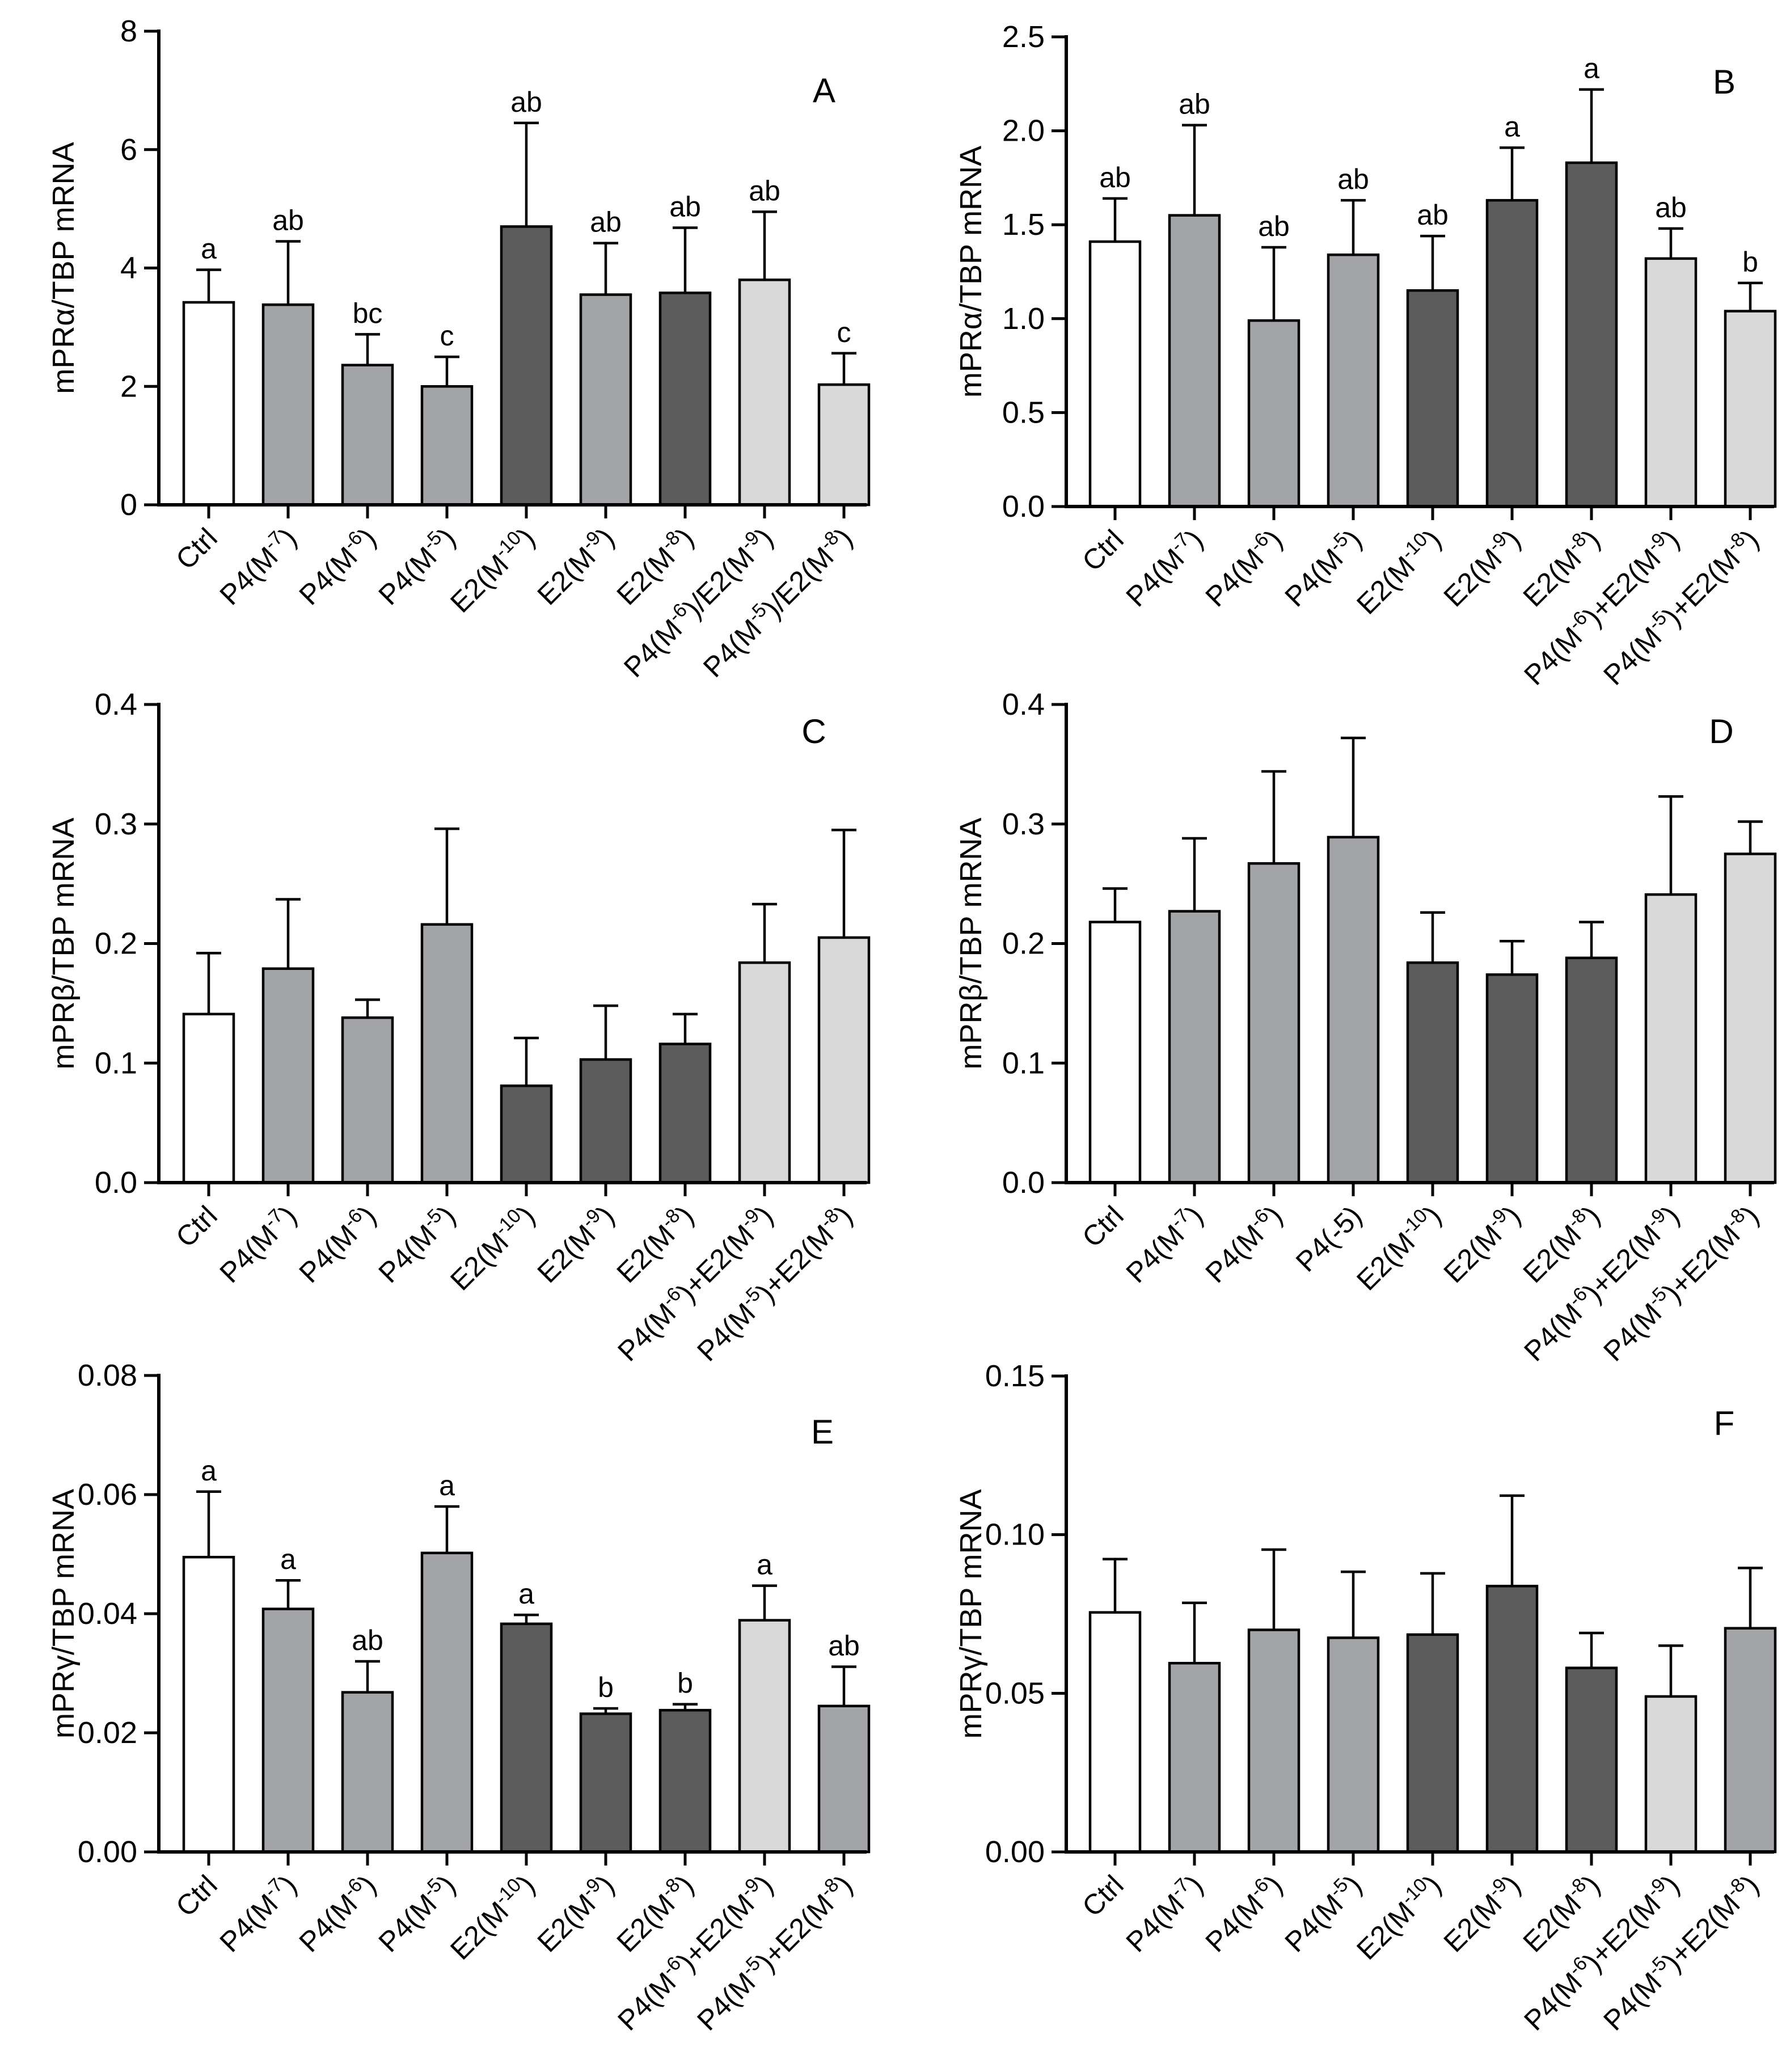  What do you see at coordinates (116, 1063) in the screenshot?
I see `y-tick-label: 0.1` at bounding box center [116, 1063].